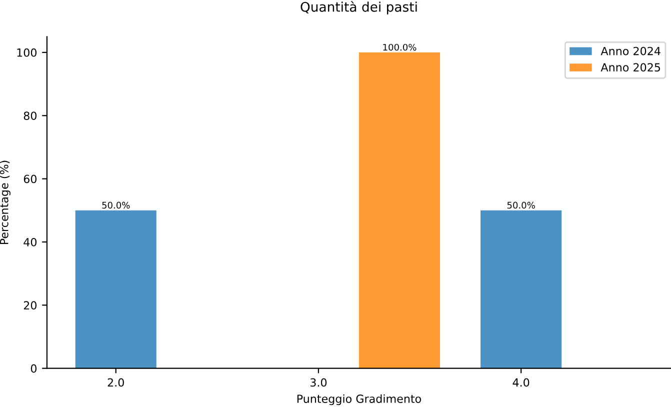 Image resolution: width=671 pixels, height=407 pixels. I want to click on y-tick-label: 40, so click(30, 242).